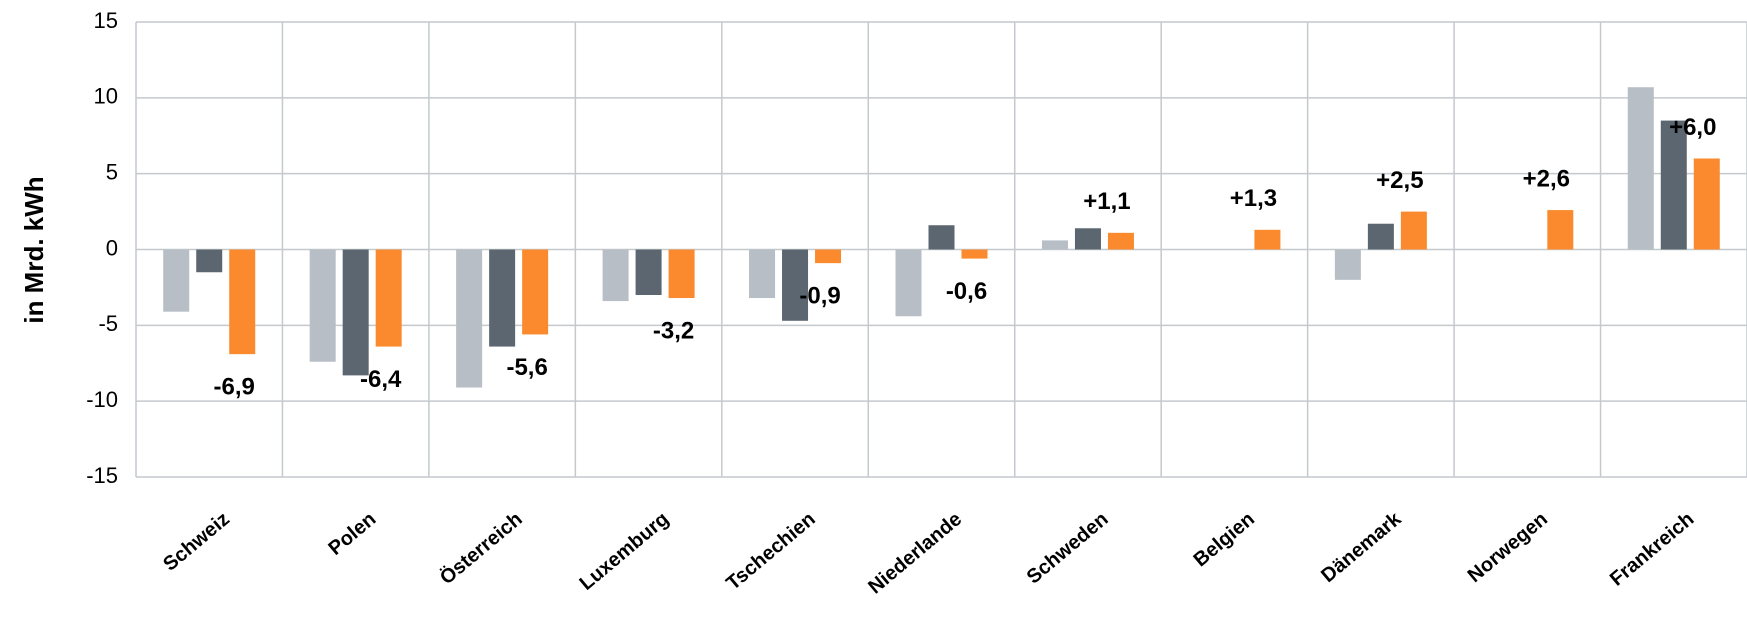  Describe the element at coordinates (526, 367) in the screenshot. I see `data-label: -5,6` at that location.